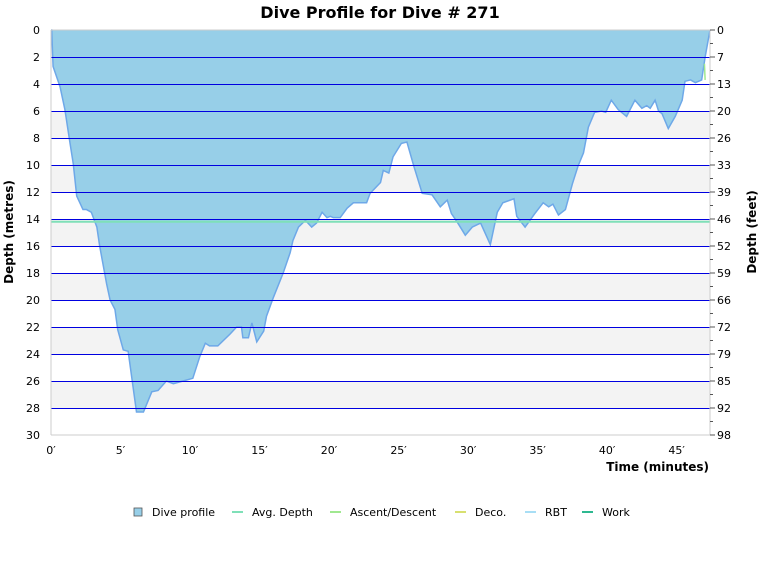 This screenshot has height=584, width=760. What do you see at coordinates (393, 512) in the screenshot?
I see `legend-item-label: Ascent/Descent` at bounding box center [393, 512].